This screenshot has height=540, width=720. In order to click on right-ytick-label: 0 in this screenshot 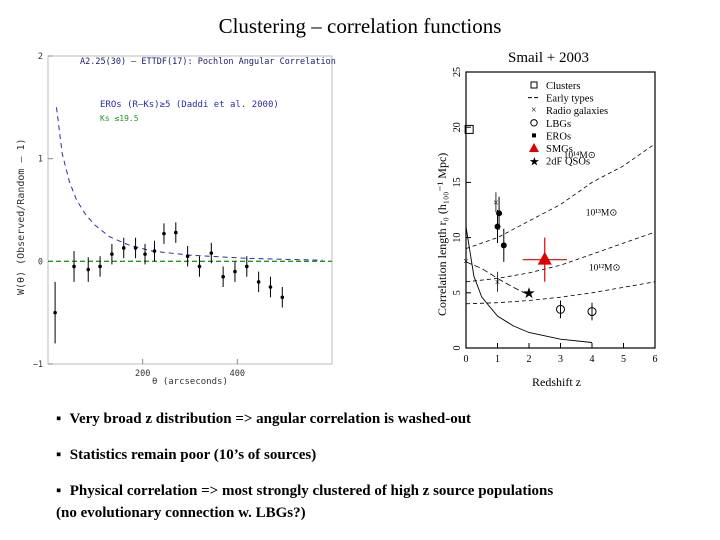, I will do `click(457, 348)`.